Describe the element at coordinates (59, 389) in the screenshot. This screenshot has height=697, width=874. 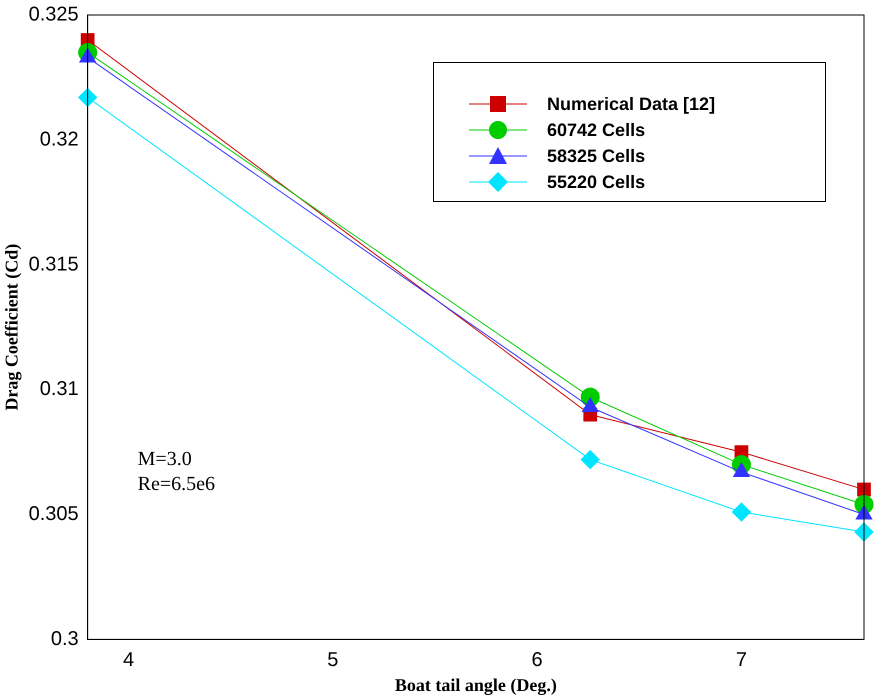
I see `y-tick-label: 0.31` at that location.